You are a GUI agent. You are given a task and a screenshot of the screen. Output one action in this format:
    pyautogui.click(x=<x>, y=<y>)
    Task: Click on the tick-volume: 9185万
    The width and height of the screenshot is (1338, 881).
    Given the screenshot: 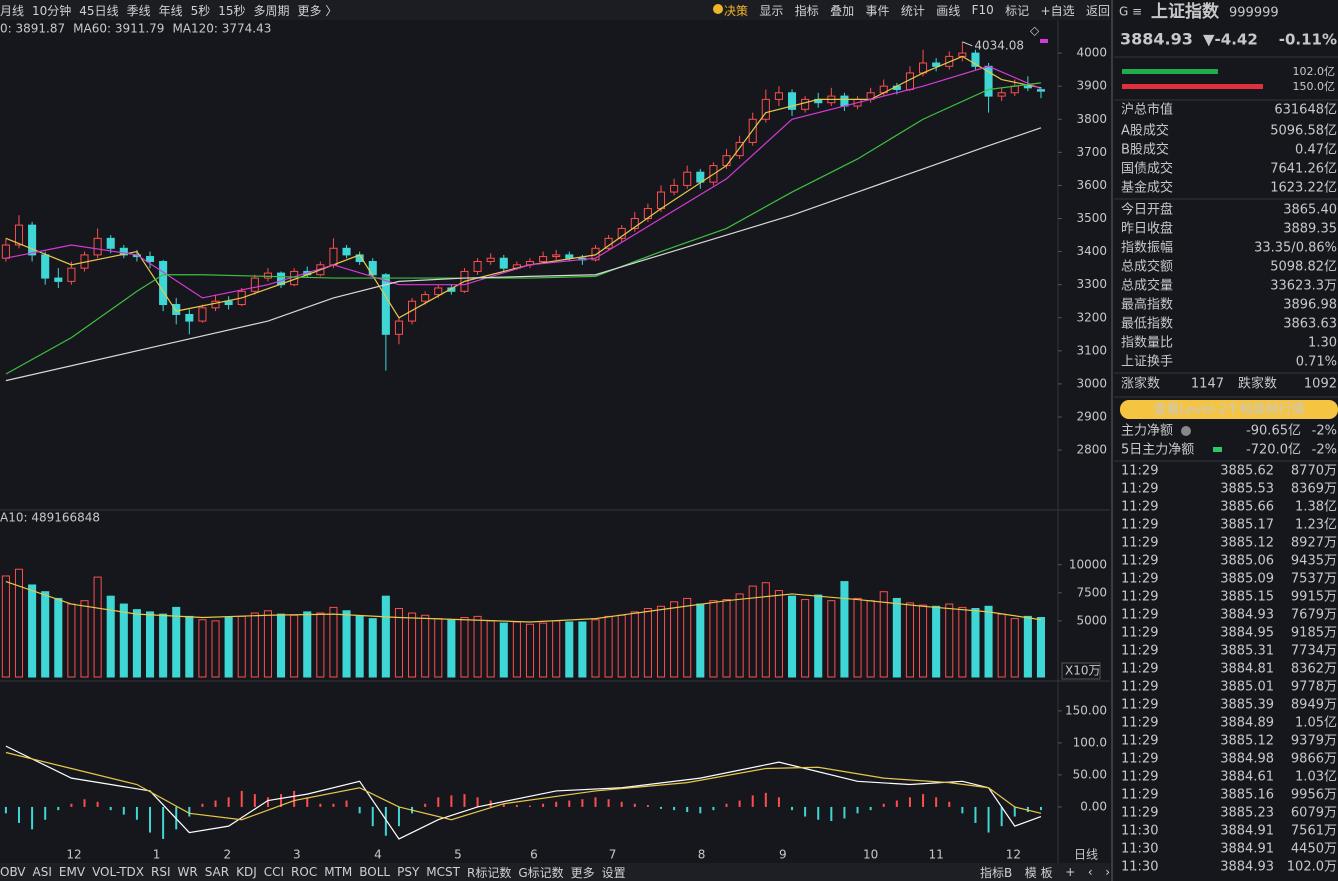 What is the action you would take?
    pyautogui.click(x=1314, y=633)
    